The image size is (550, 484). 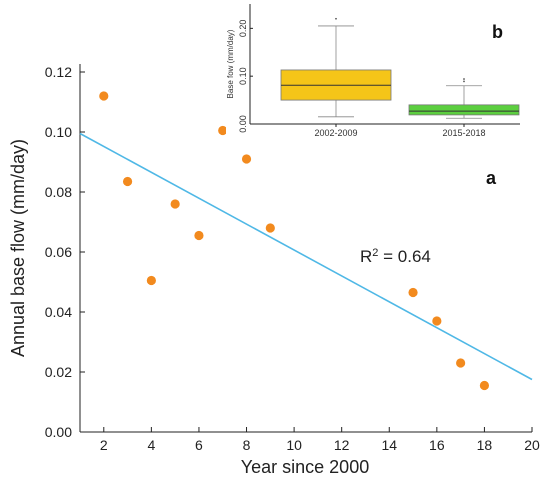 What do you see at coordinates (532, 445) in the screenshot?
I see `x-tick-label: 20` at bounding box center [532, 445].